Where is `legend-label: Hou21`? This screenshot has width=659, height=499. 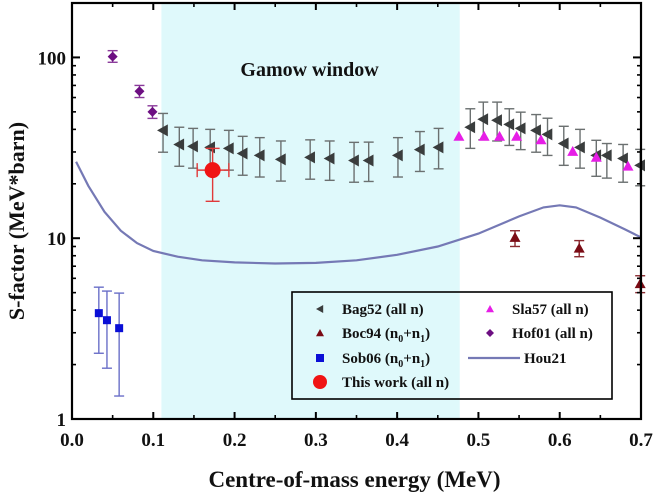
legend-label: Hou21 is located at coordinates (545, 359).